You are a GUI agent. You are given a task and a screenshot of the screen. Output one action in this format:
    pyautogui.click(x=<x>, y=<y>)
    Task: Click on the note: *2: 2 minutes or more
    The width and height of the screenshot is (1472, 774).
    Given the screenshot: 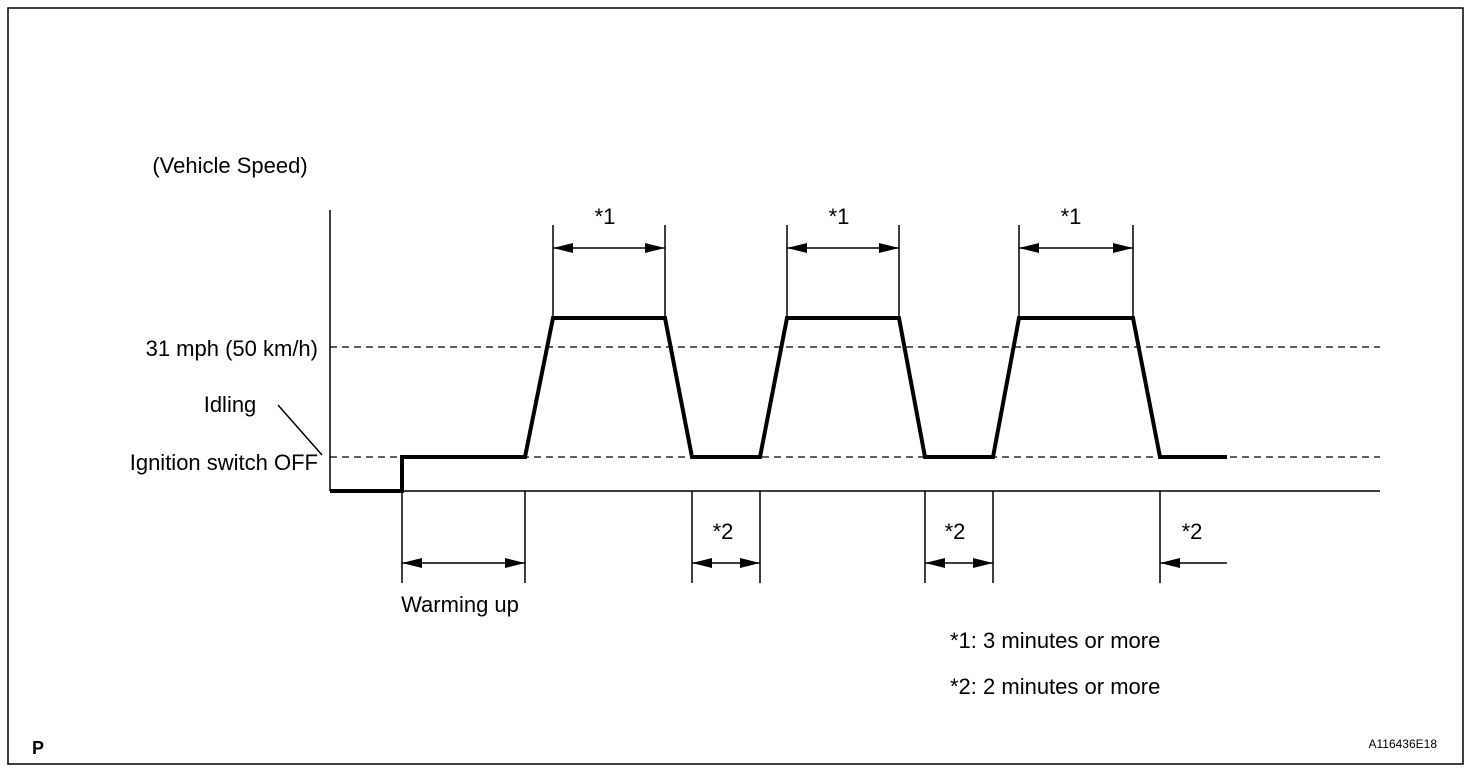 What is the action you would take?
    pyautogui.click(x=1055, y=686)
    